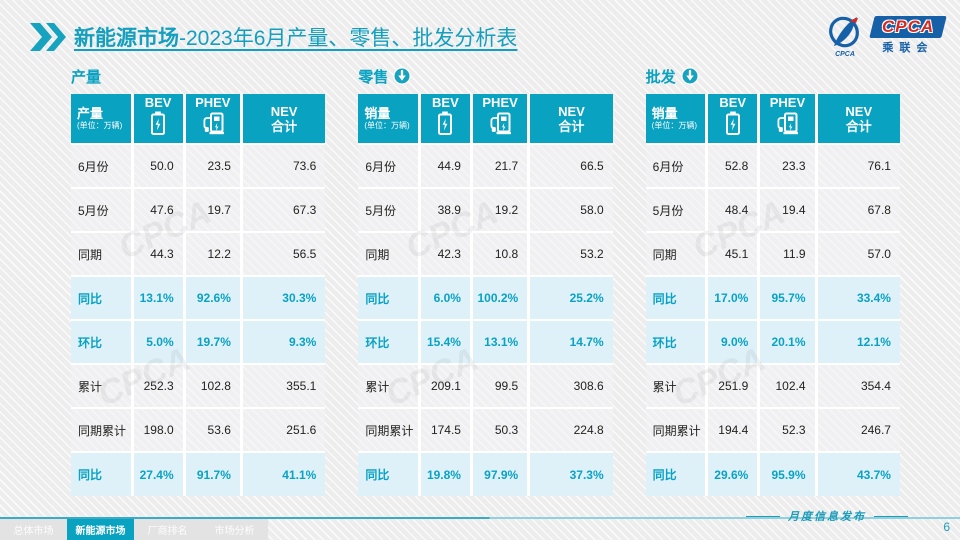  Describe the element at coordinates (402, 76) in the screenshot. I see `circle-down-arrow-icon` at that location.